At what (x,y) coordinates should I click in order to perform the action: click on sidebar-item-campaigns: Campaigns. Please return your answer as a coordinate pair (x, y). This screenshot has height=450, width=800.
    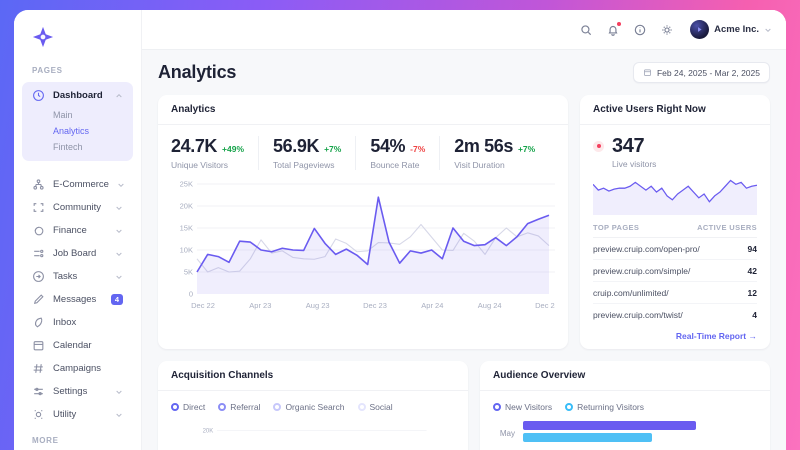
    Looking at the image, I should click on (77, 368).